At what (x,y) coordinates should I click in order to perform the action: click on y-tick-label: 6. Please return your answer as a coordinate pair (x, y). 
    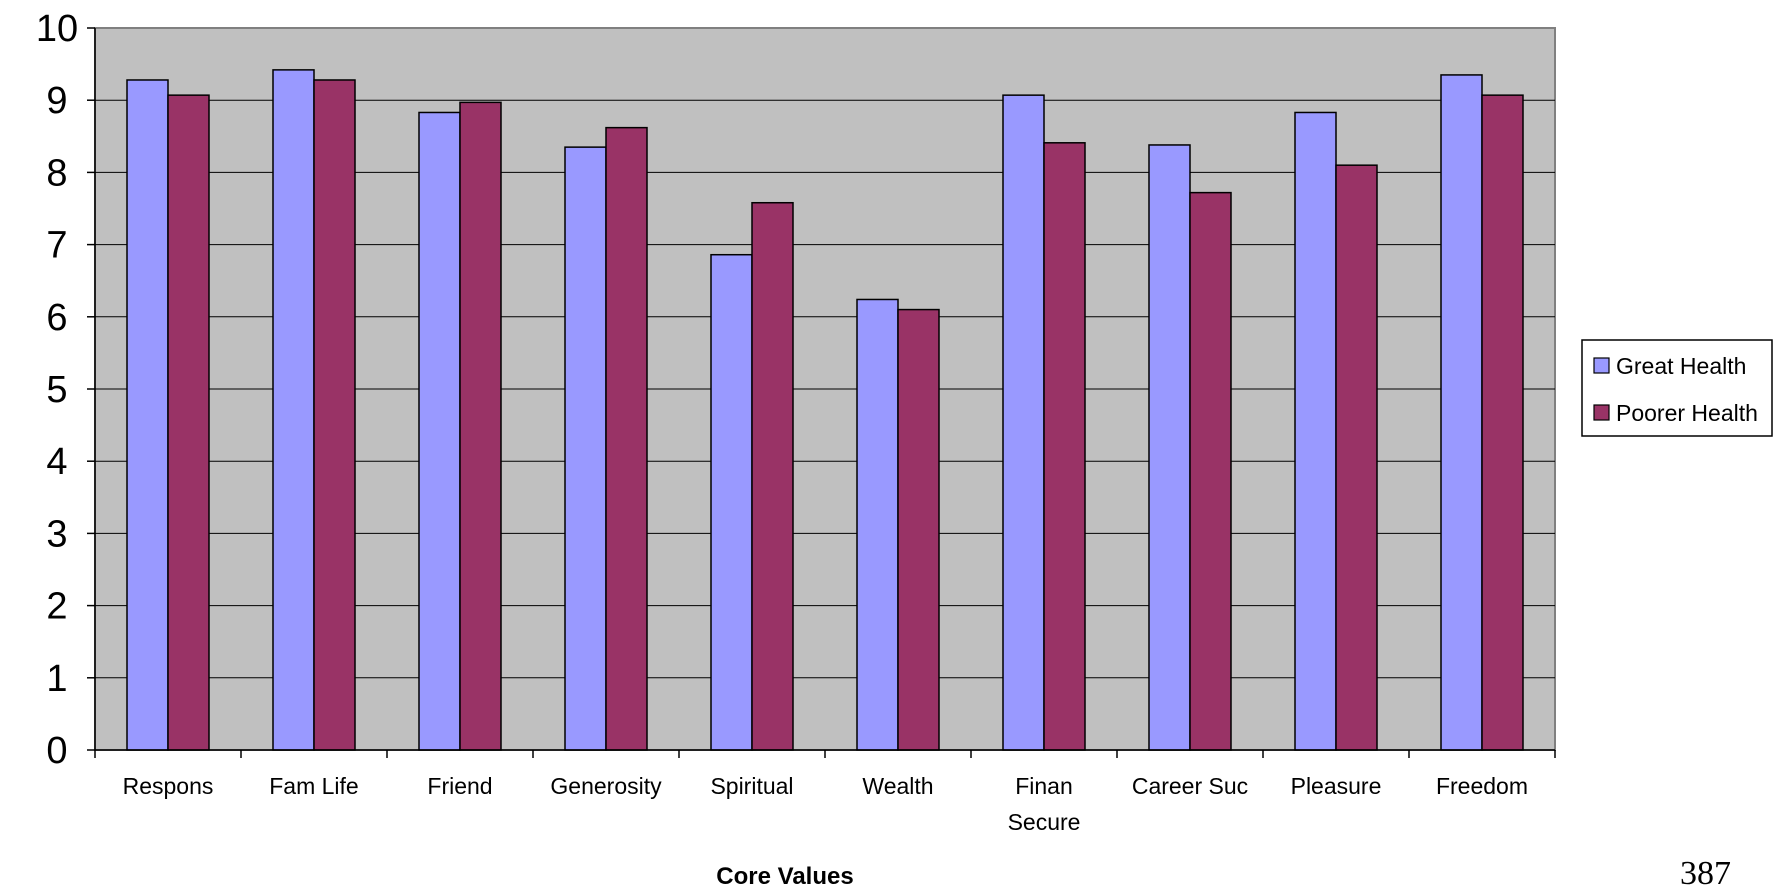
    Looking at the image, I should click on (56, 318).